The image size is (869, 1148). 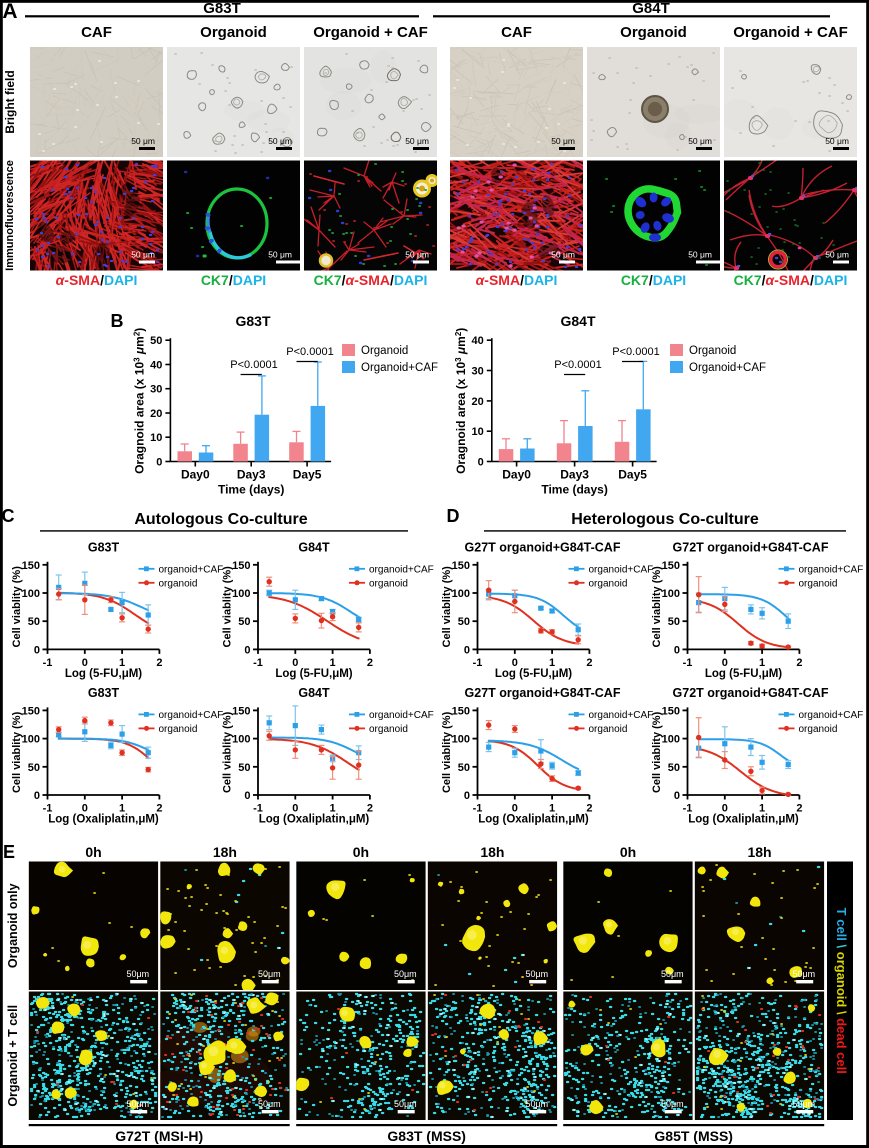 What do you see at coordinates (9, 852) in the screenshot?
I see `svg-text: E` at bounding box center [9, 852].